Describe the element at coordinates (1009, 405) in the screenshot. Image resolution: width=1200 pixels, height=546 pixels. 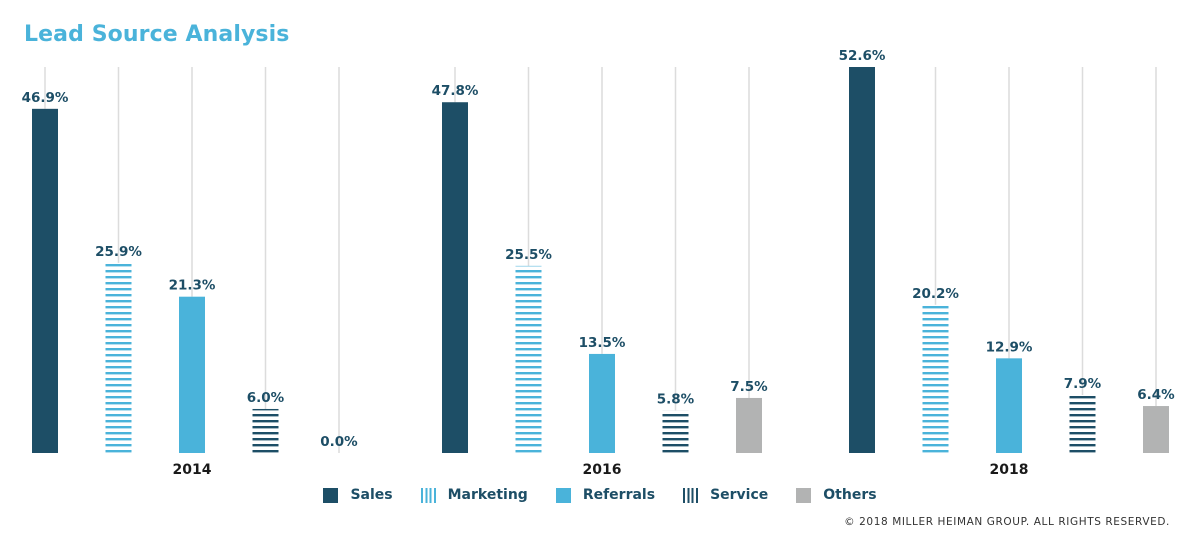
I see `bar-referrals-2018` at that location.